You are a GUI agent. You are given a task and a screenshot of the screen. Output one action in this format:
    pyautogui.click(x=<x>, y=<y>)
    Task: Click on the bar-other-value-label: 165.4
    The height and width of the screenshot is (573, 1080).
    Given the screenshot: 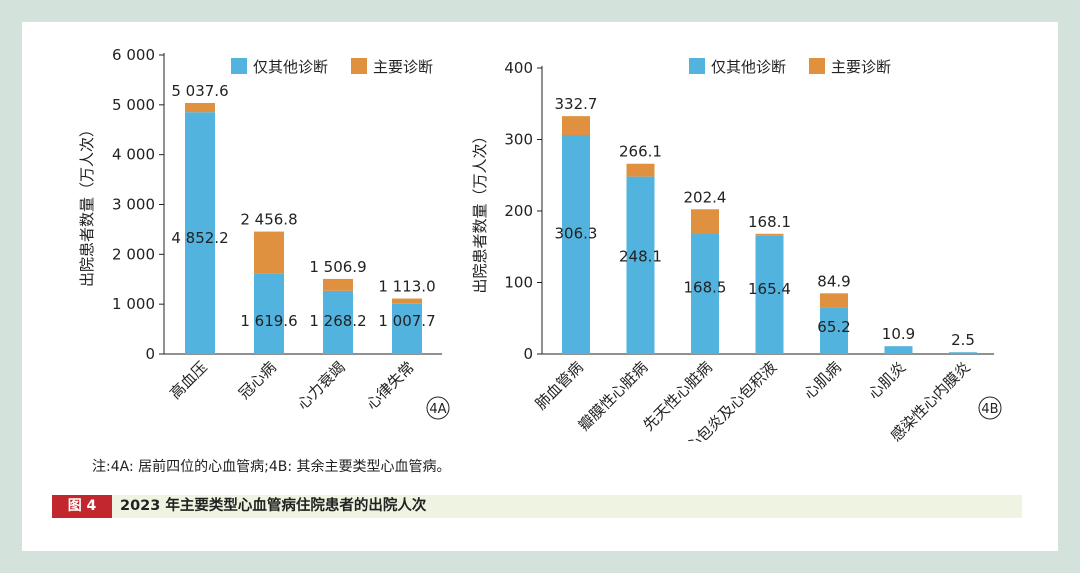 What is the action you would take?
    pyautogui.click(x=769, y=289)
    